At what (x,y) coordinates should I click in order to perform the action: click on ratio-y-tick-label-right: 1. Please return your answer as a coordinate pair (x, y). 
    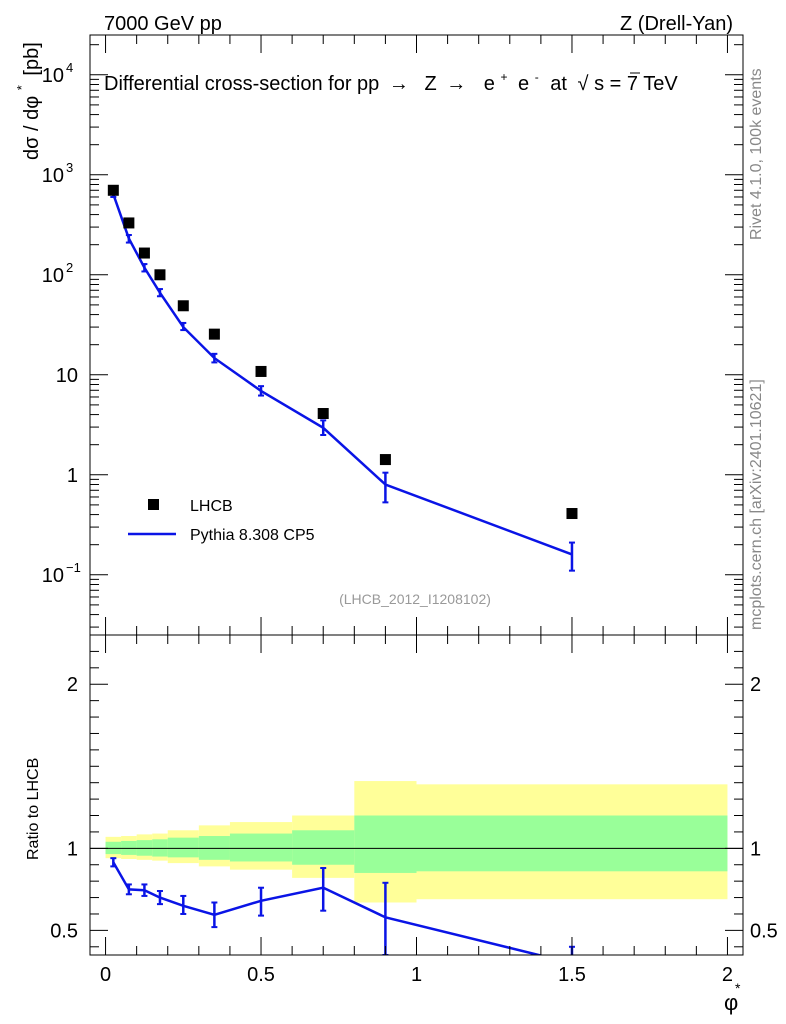
    Looking at the image, I should click on (755, 849).